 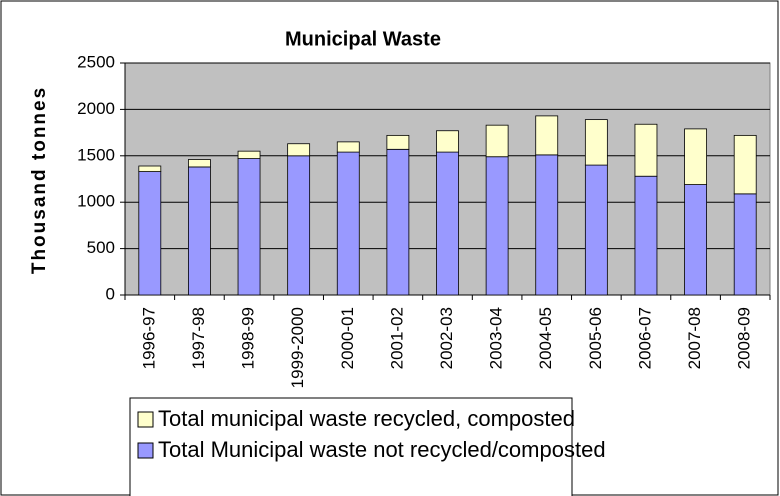 What do you see at coordinates (96, 61) in the screenshot?
I see `y-tick-label: 2500` at bounding box center [96, 61].